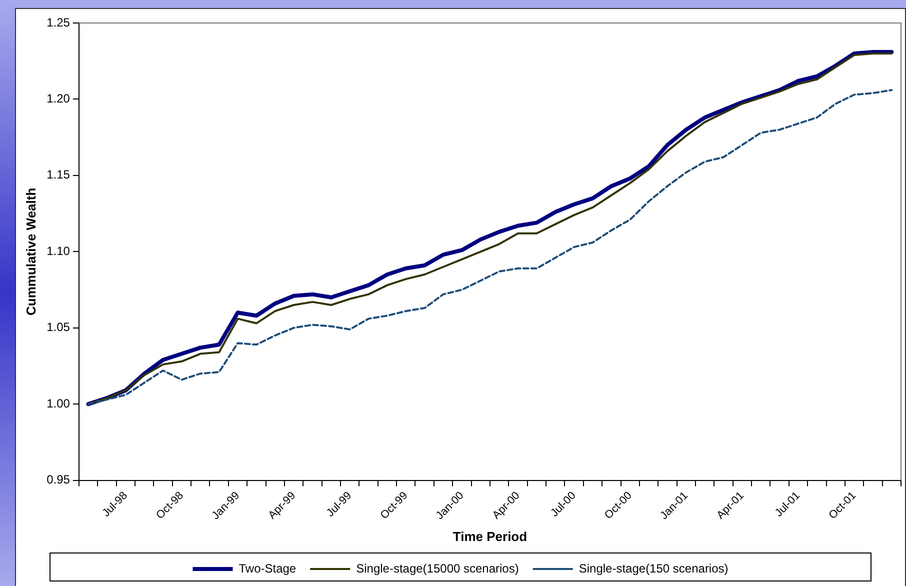 The height and width of the screenshot is (586, 906). I want to click on y-tick-label: 1.20, so click(58, 99).